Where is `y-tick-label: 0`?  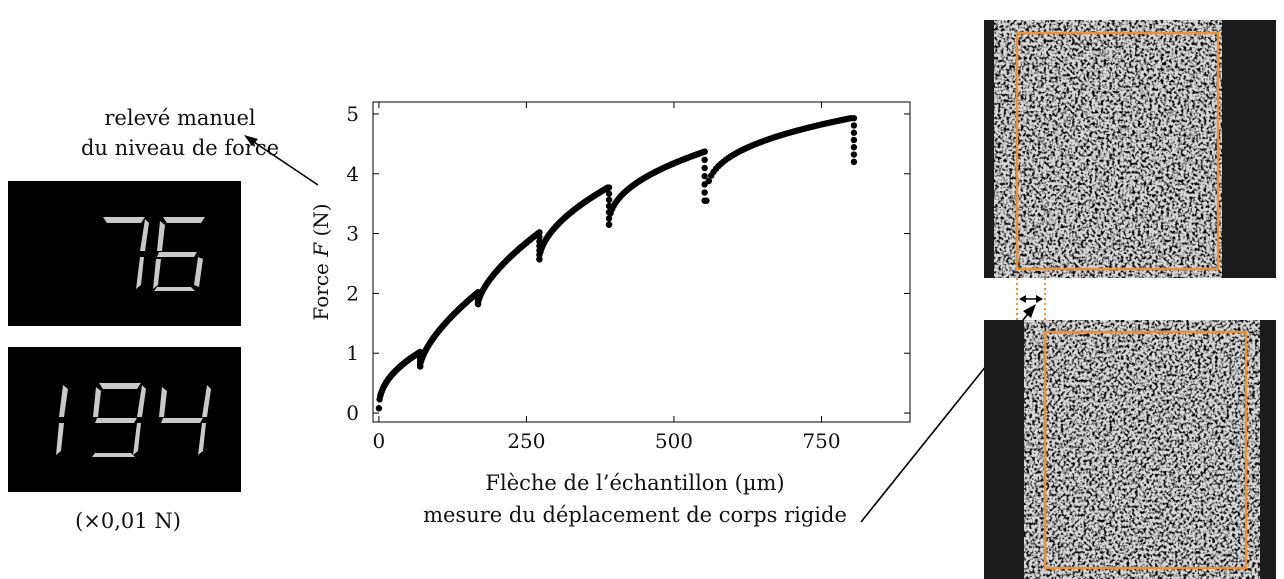
y-tick-label: 0 is located at coordinates (352, 413).